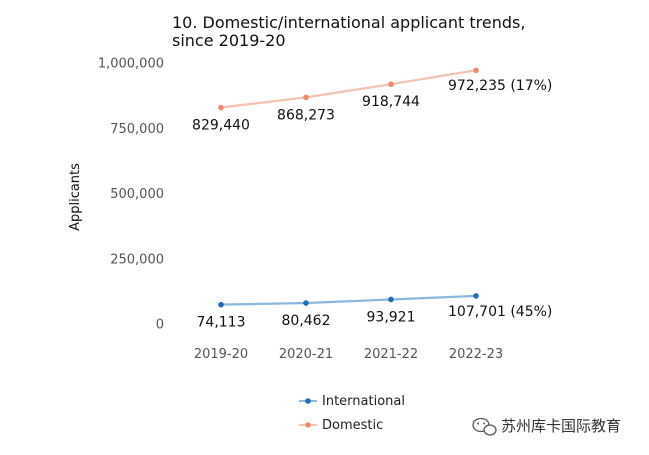  I want to click on data-label-domestic: 918,744, so click(391, 102).